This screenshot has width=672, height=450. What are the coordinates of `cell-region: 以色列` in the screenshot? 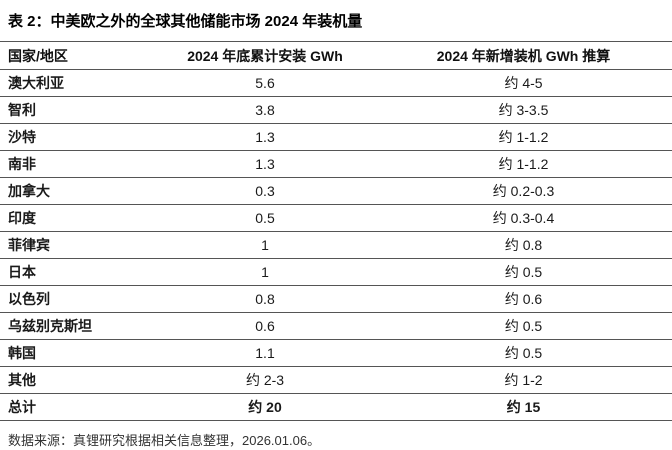 It's located at (77, 299).